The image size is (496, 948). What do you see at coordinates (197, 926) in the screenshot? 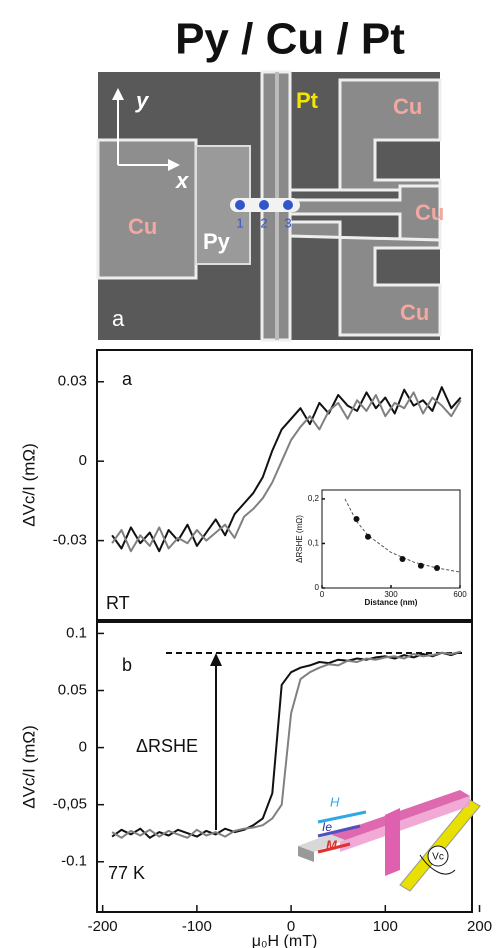
I see `x-tick-label: -100` at bounding box center [197, 926].